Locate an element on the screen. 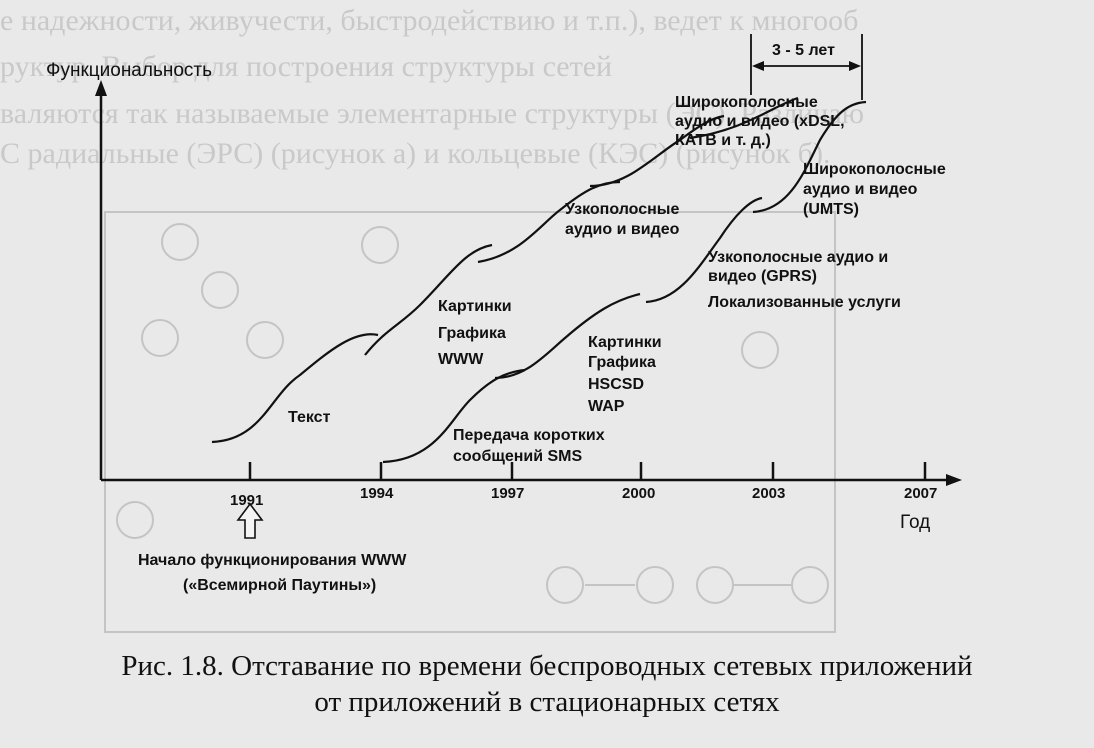 This screenshot has width=1094, height=748. label-fixed-pictures-line: Графика is located at coordinates (472, 333).